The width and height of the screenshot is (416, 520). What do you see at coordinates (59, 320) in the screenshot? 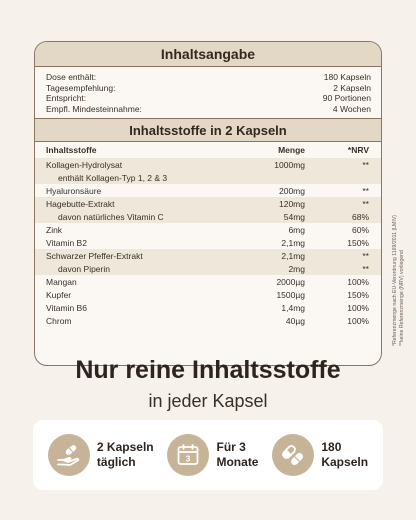
I see `ingredient-name: Chrom` at bounding box center [59, 320].